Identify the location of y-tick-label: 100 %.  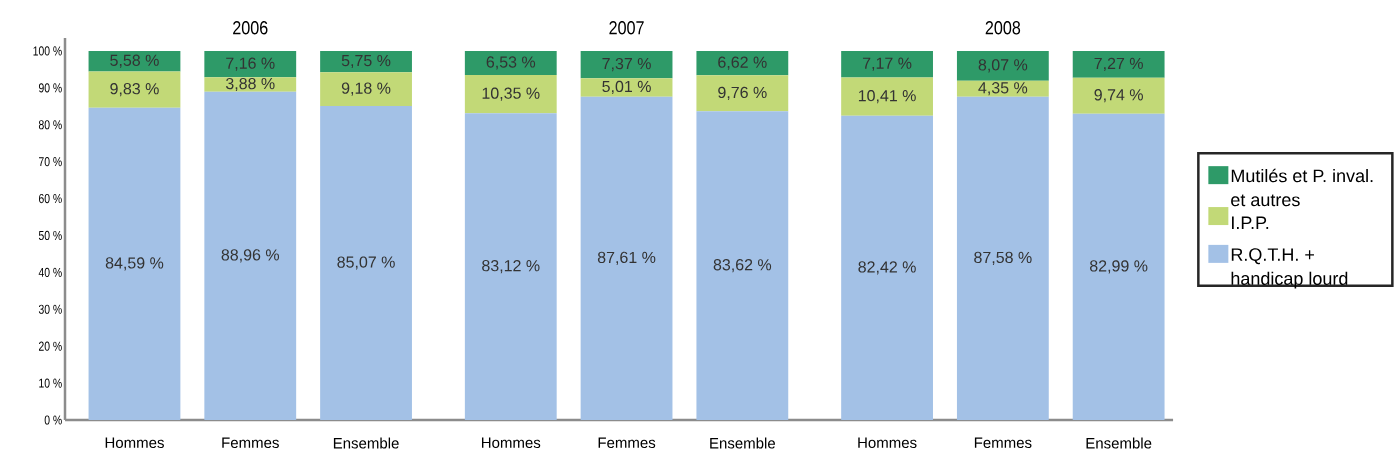
(47, 51).